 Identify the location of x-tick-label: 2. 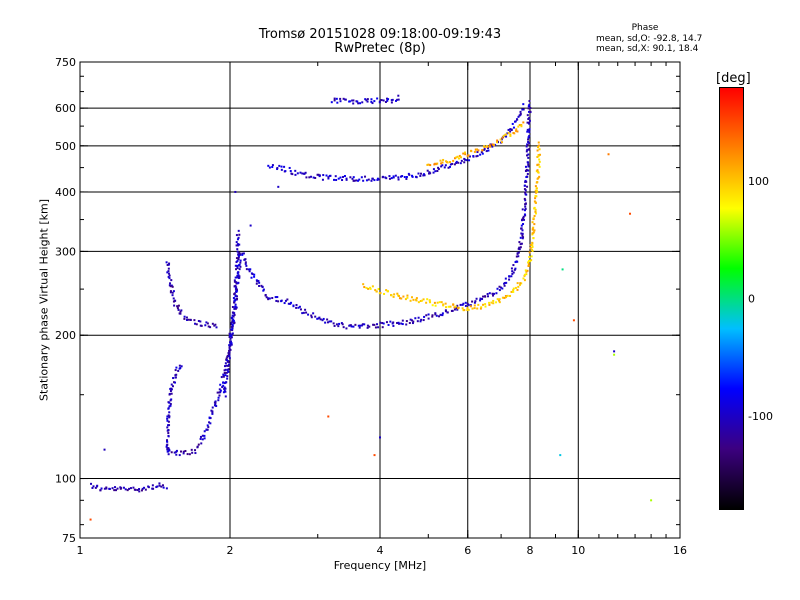
(230, 550).